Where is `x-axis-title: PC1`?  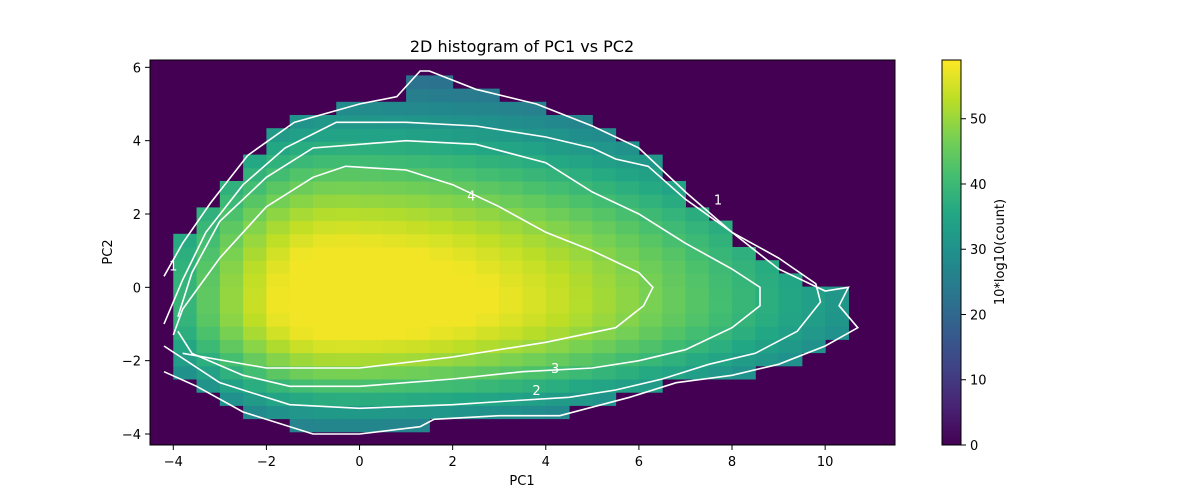 x-axis-title: PC1 is located at coordinates (521, 481).